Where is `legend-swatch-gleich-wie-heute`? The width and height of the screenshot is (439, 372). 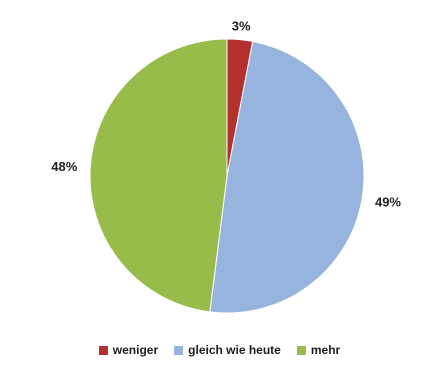 legend-swatch-gleich-wie-heute is located at coordinates (179, 350).